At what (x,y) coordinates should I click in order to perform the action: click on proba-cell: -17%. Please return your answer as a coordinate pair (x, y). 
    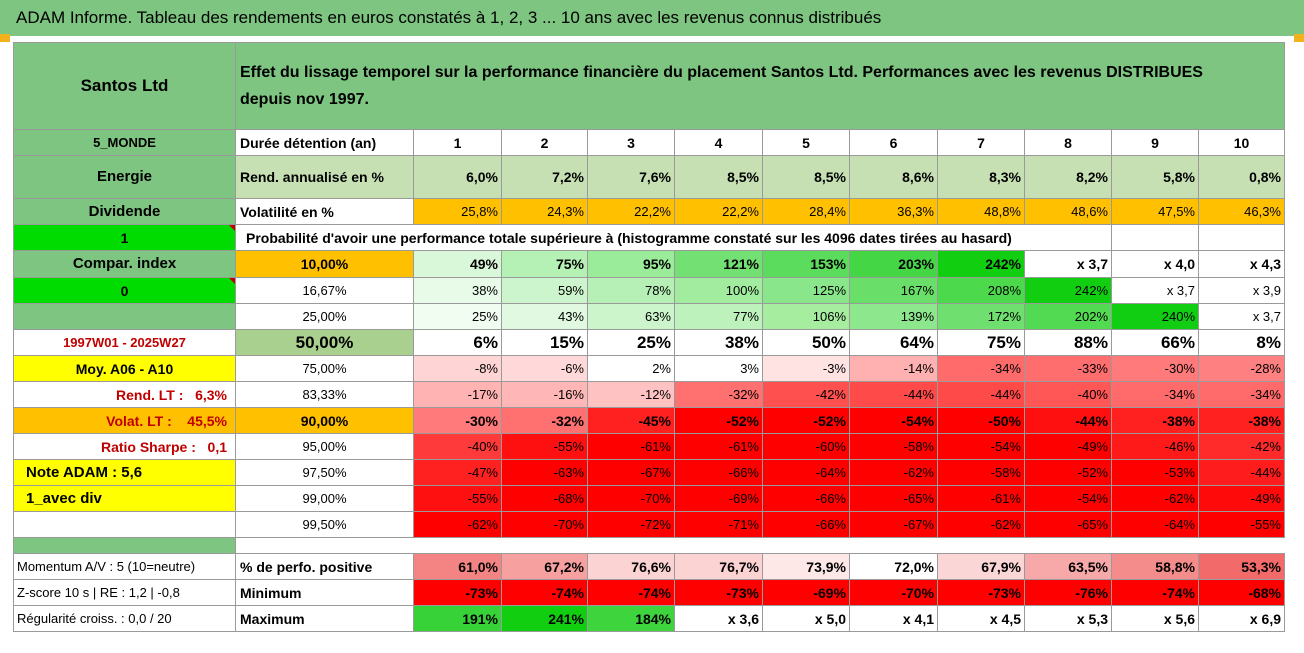
    Looking at the image, I should click on (457, 394).